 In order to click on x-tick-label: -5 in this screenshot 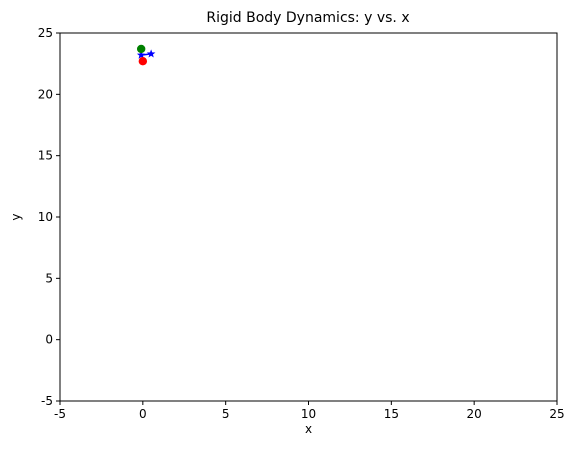, I will do `click(60, 414)`.